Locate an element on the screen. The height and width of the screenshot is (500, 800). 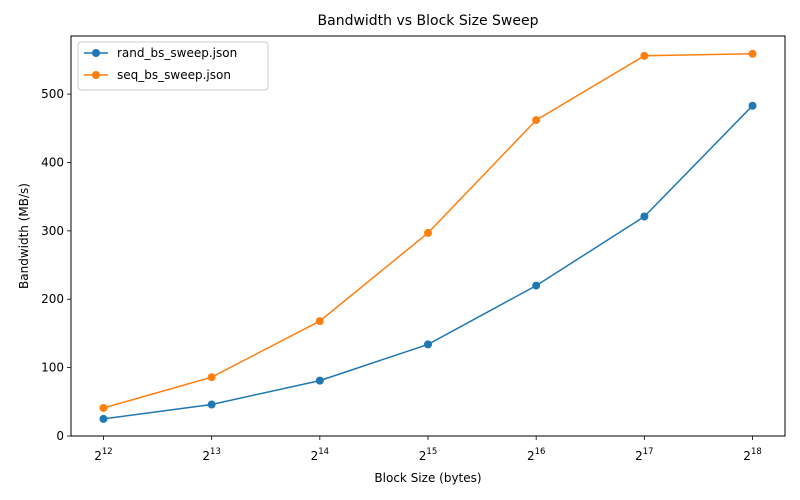
y-axis: 0 100 200 300 400 500 is located at coordinates (56, 265).